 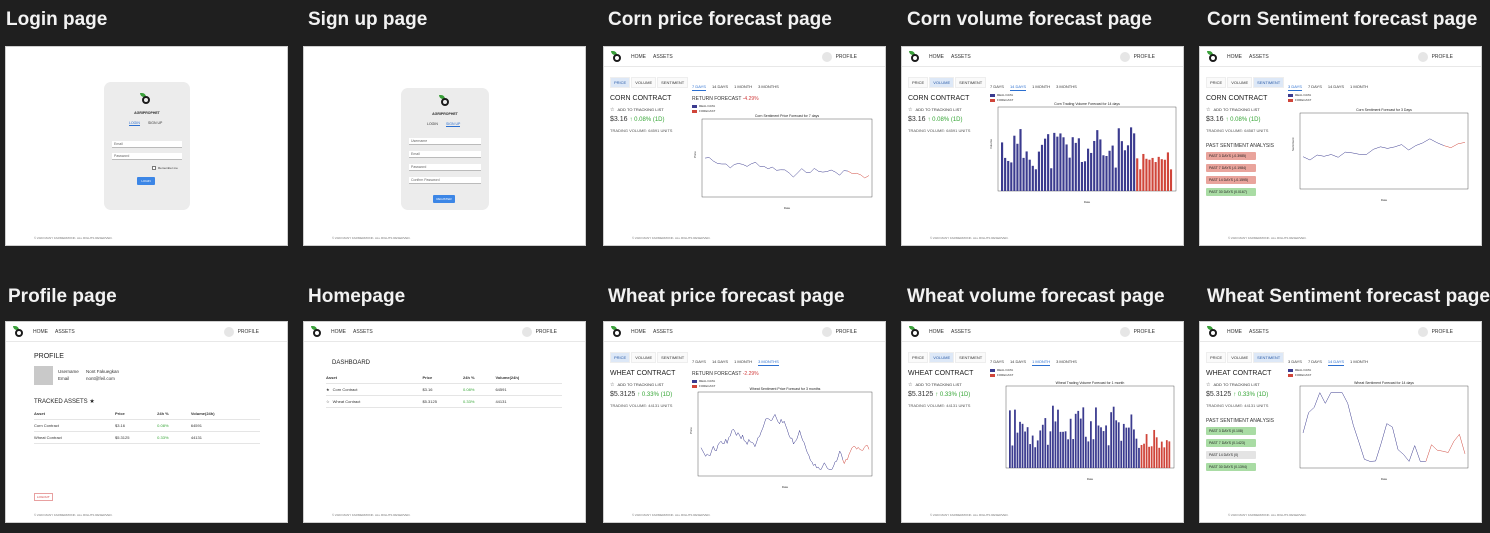 I want to click on logout-button: LOGOUT, so click(x=43, y=497).